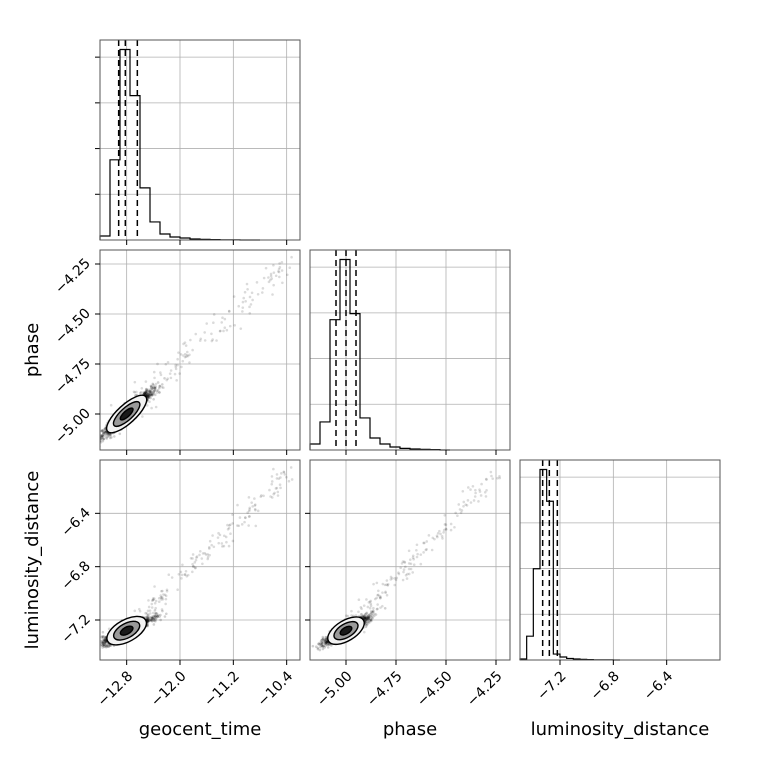 This screenshot has height=760, width=760. What do you see at coordinates (198, 142) in the screenshot?
I see `histogram-geocent_time` at bounding box center [198, 142].